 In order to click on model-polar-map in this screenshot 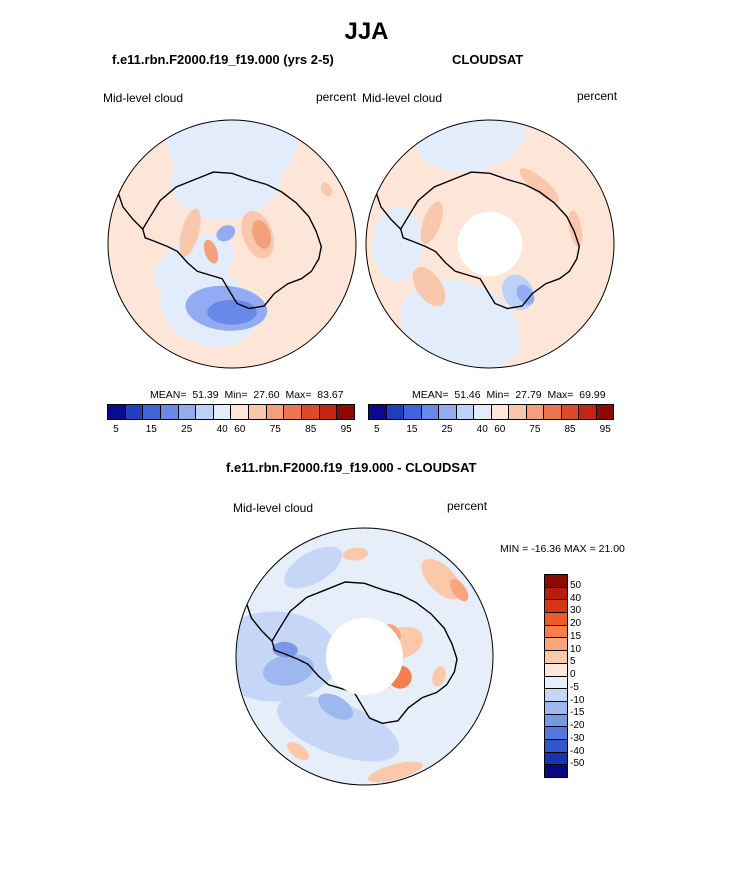, I will do `click(232, 244)`.